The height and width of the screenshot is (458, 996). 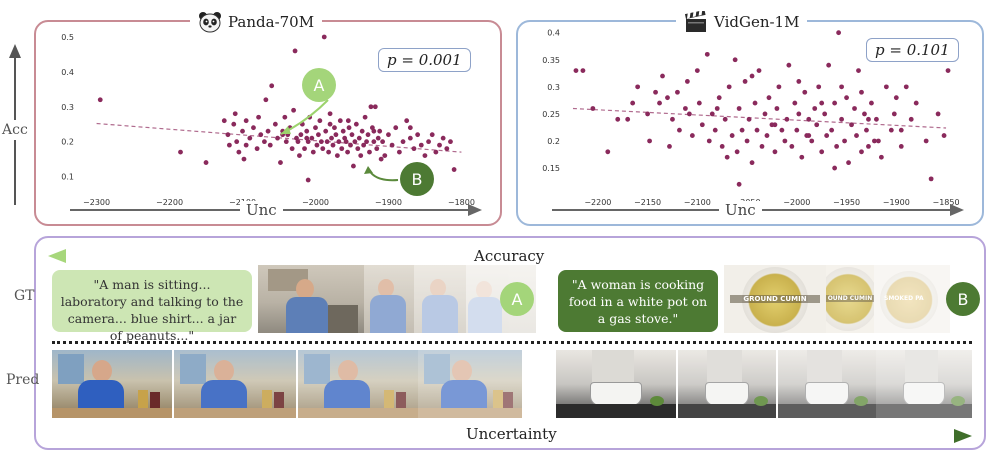 I want to click on left-xtick-label: −1800, so click(x=461, y=202).